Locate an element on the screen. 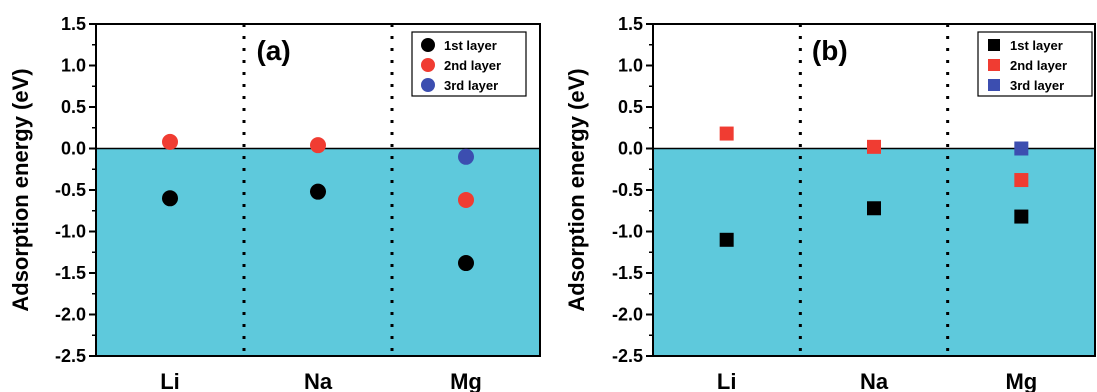 Image resolution: width=1097 pixels, height=392 pixels. panel-label: (a) is located at coordinates (273, 50).